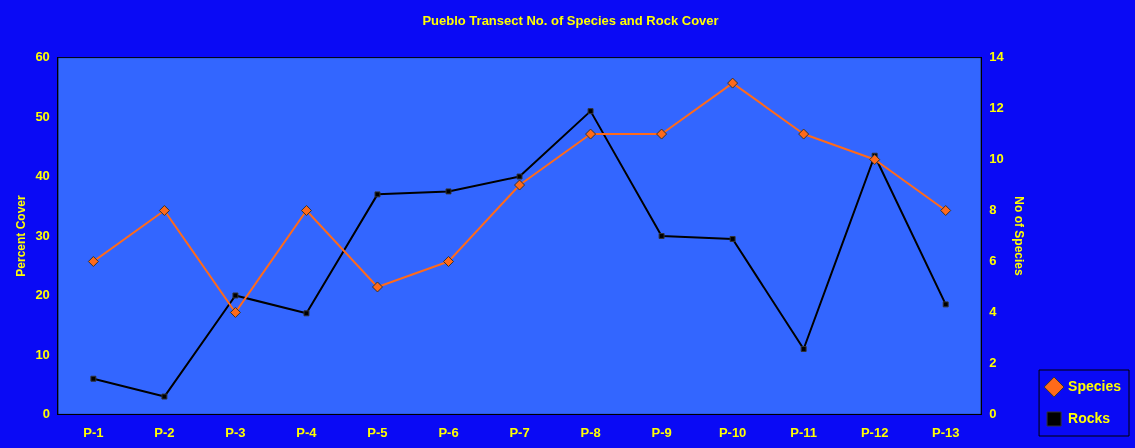 The height and width of the screenshot is (448, 1135). What do you see at coordinates (377, 432) in the screenshot?
I see `x-tick-label: P-5` at bounding box center [377, 432].